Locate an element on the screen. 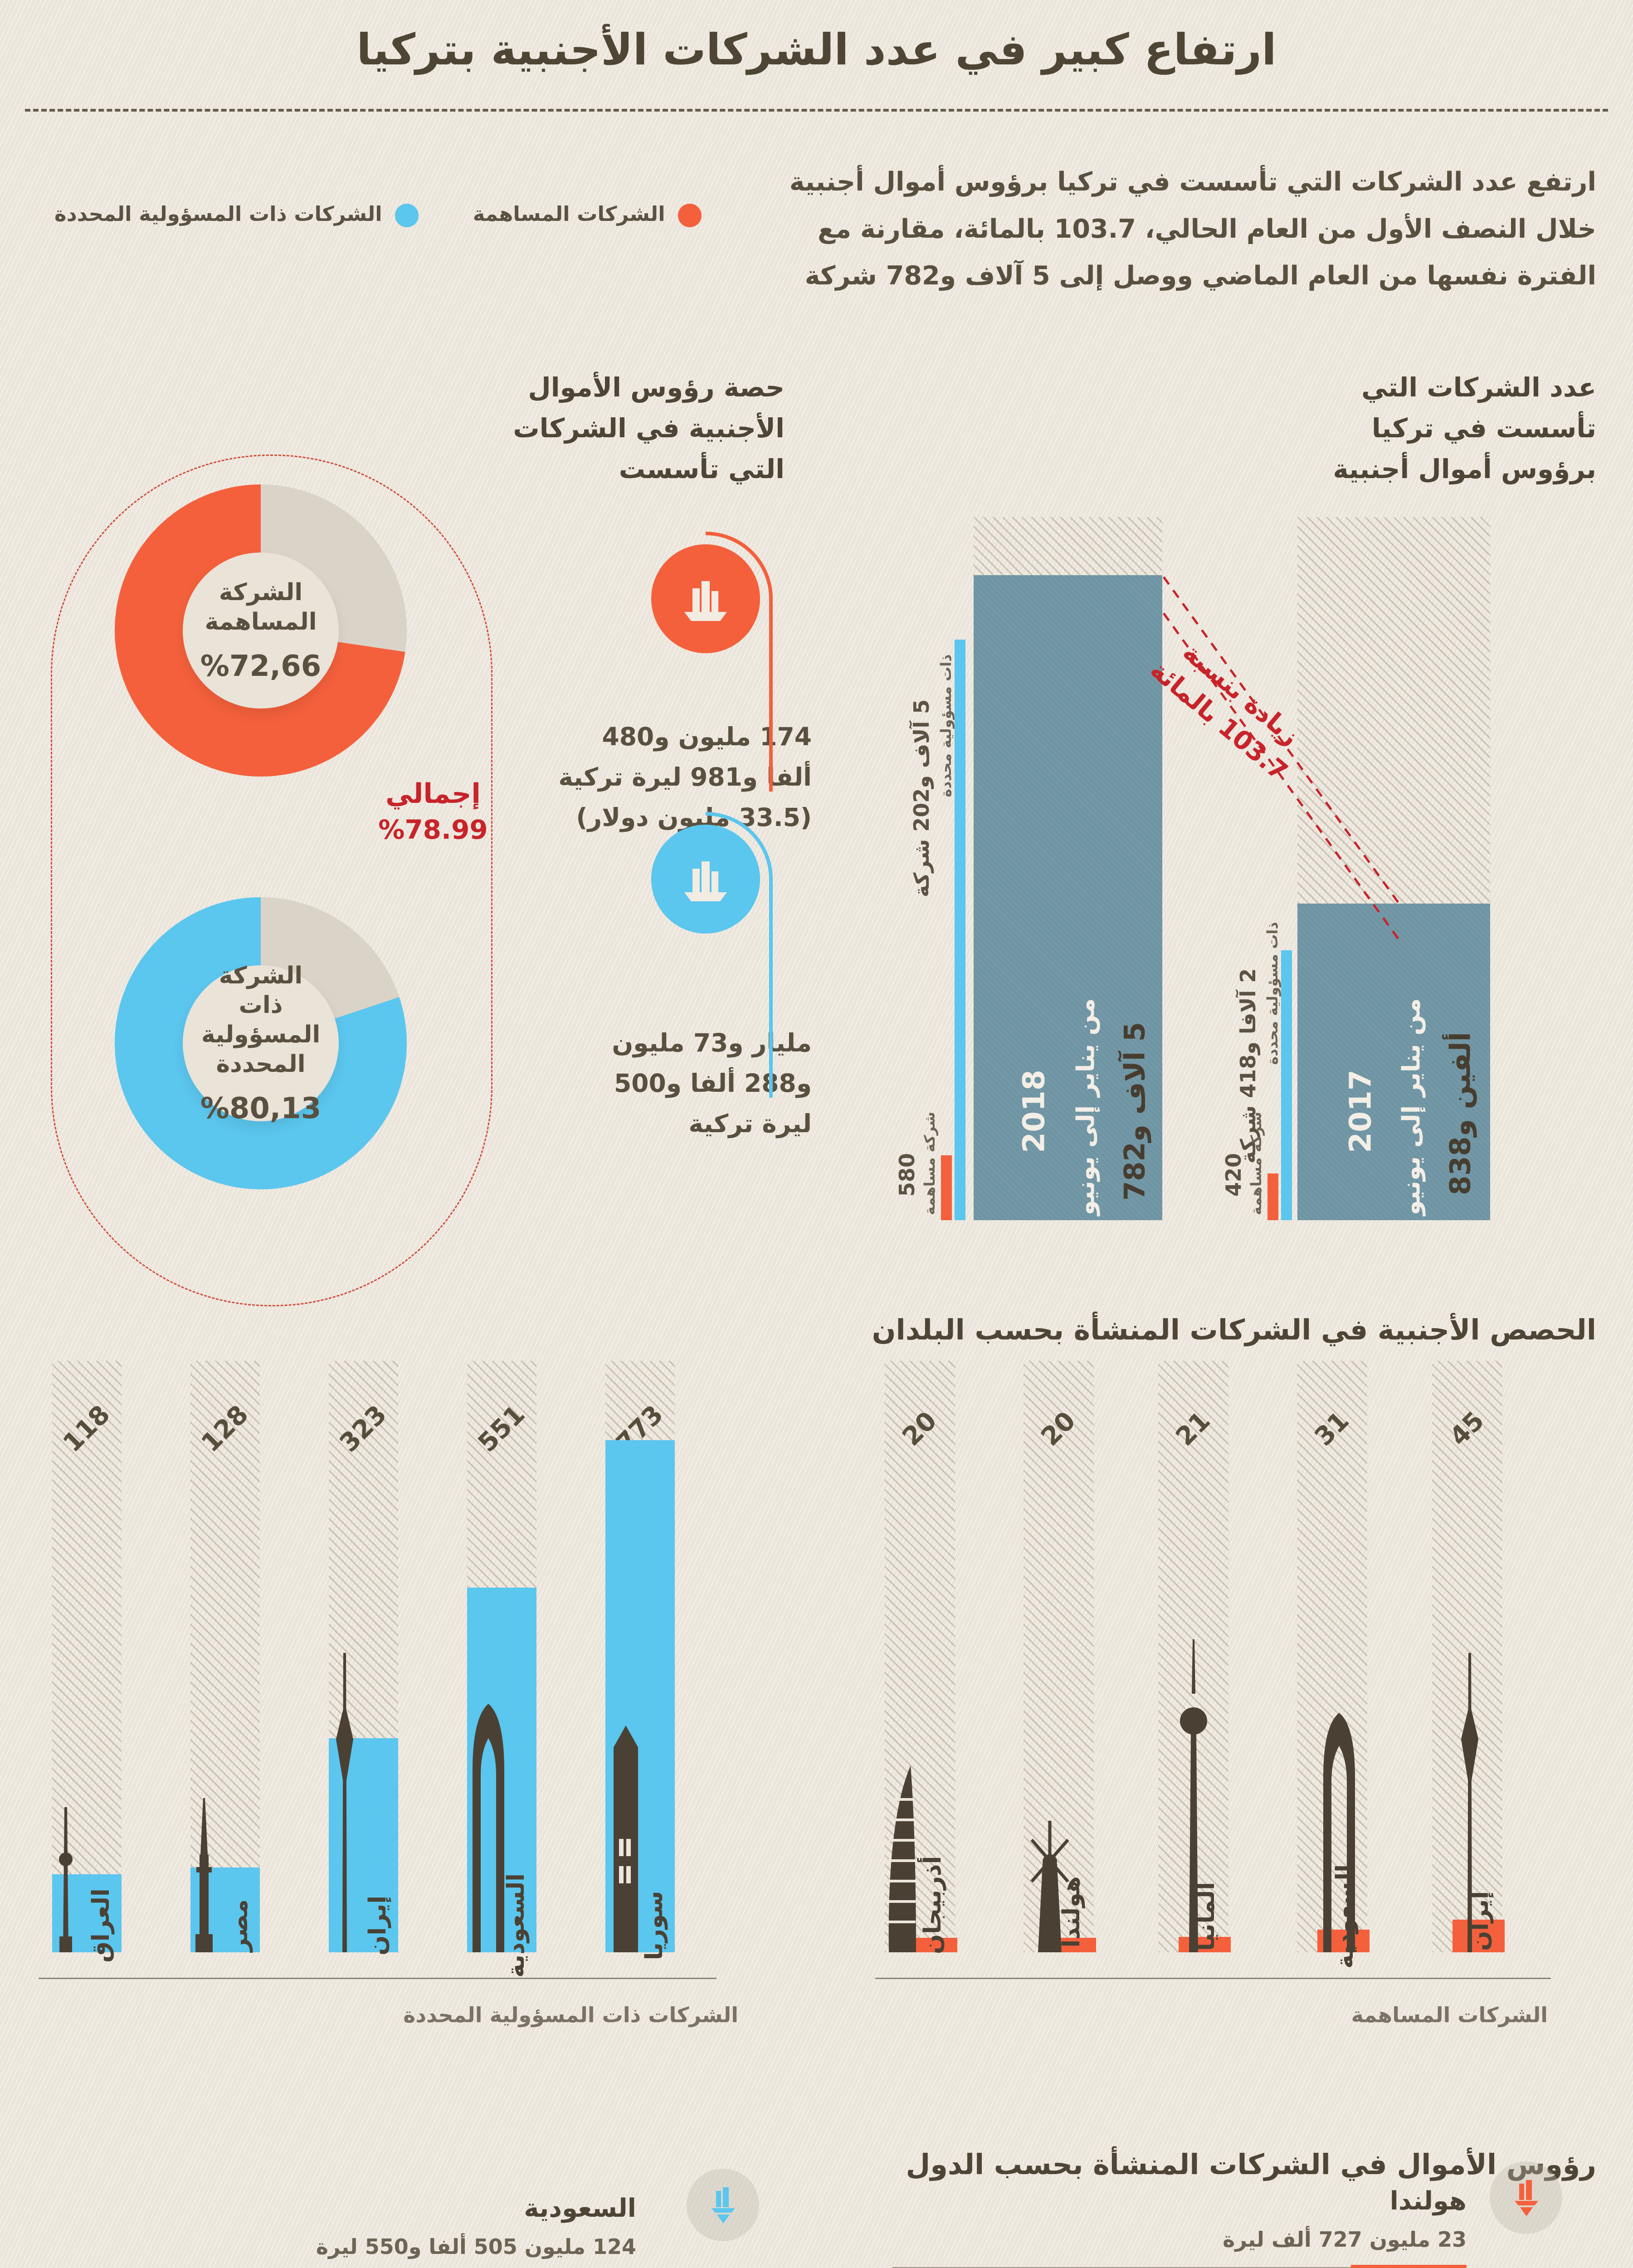 The width and height of the screenshot is (1633, 2268). increase-pct-label: زيادة بنسبة 103.7 بالمائة is located at coordinates (1225, 712).